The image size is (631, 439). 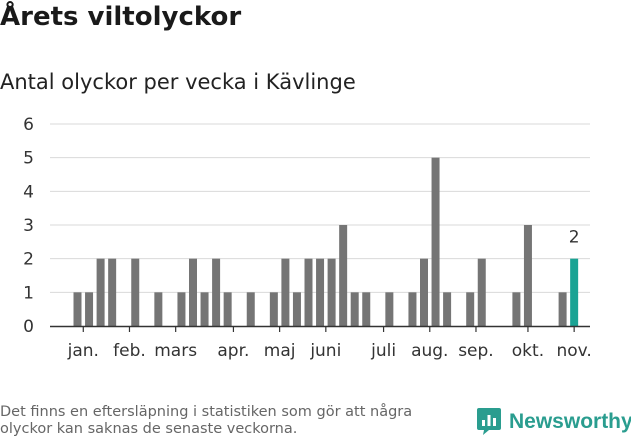 What do you see at coordinates (28, 260) in the screenshot?
I see `y-tick-label: 2` at bounding box center [28, 260].